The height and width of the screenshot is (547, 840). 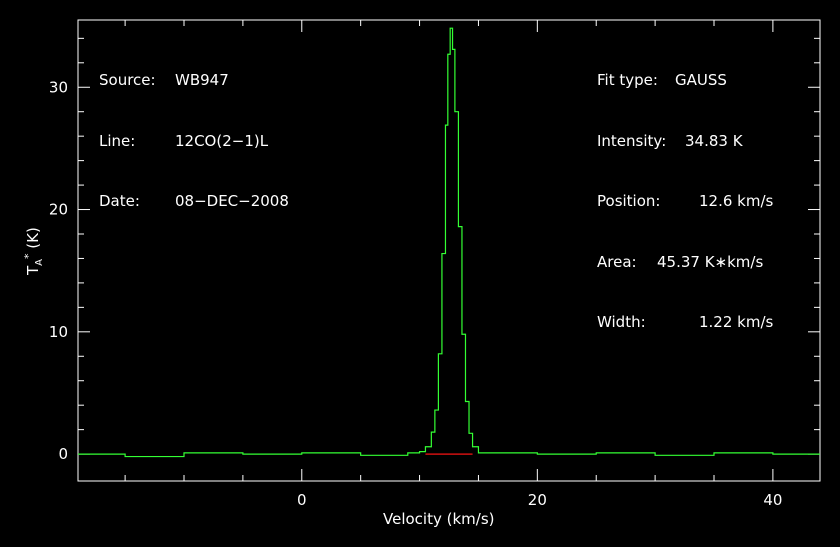 What do you see at coordinates (119, 201) in the screenshot?
I see `info-key: Date:` at bounding box center [119, 201].